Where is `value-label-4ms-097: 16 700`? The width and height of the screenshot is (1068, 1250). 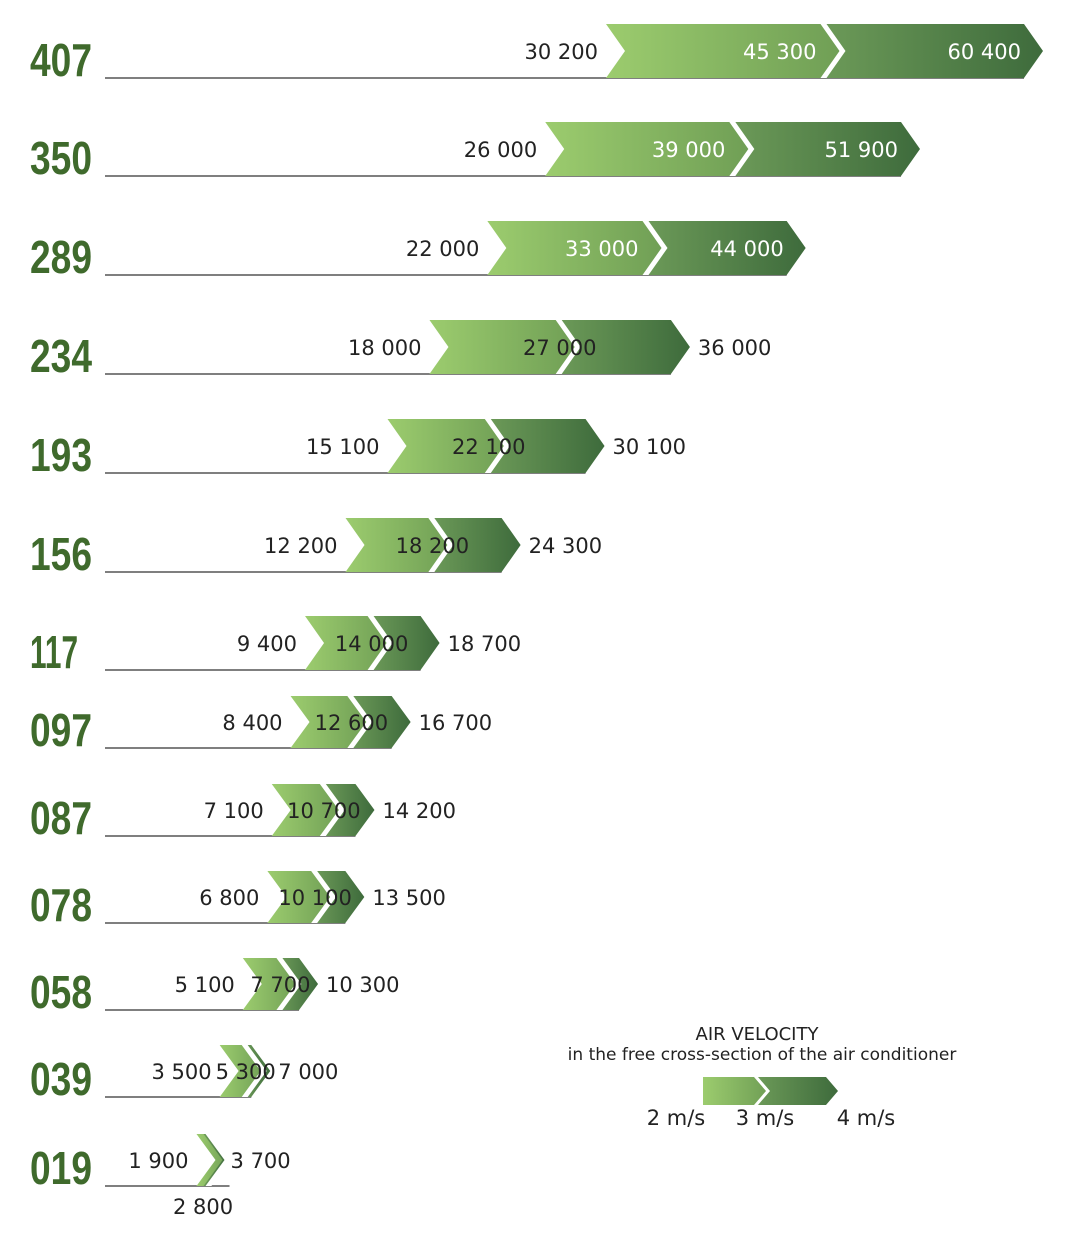
value-label-4ms-097: 16 700 is located at coordinates (455, 723).